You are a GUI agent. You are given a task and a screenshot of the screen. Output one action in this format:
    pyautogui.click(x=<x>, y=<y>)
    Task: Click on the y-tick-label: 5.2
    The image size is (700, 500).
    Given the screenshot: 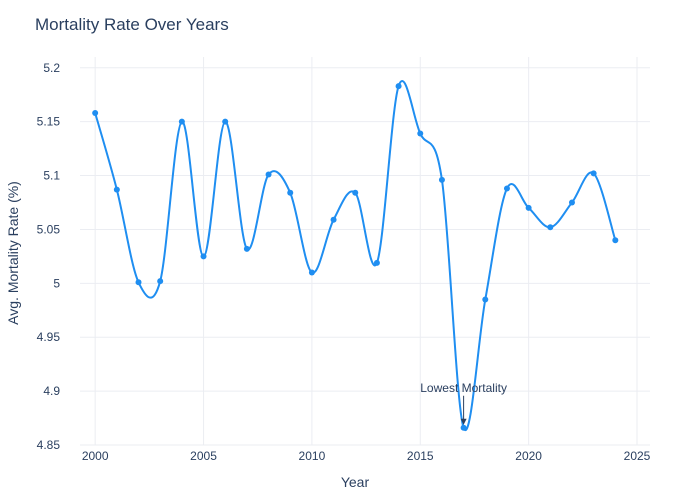 What is the action you would take?
    pyautogui.click(x=51, y=68)
    